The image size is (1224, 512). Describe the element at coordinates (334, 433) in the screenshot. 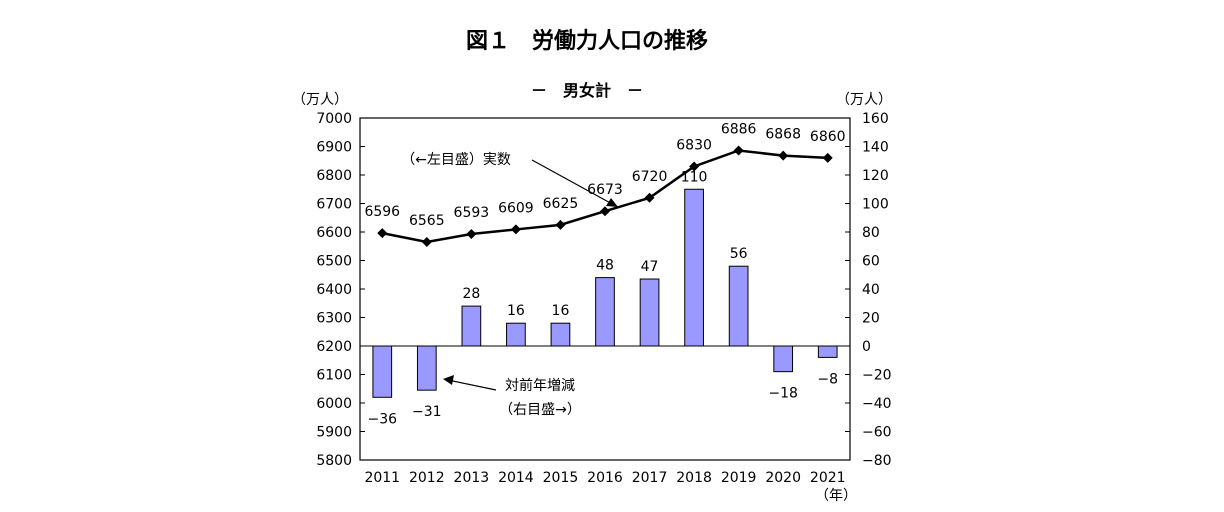

I see `left-tick-label: 5900` at that location.